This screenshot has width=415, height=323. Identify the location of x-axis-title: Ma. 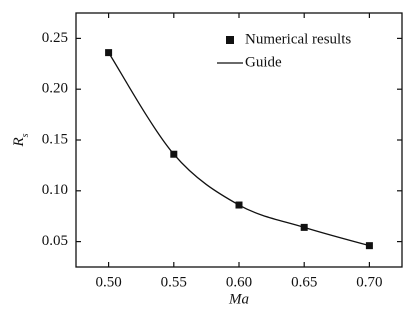
(238, 299).